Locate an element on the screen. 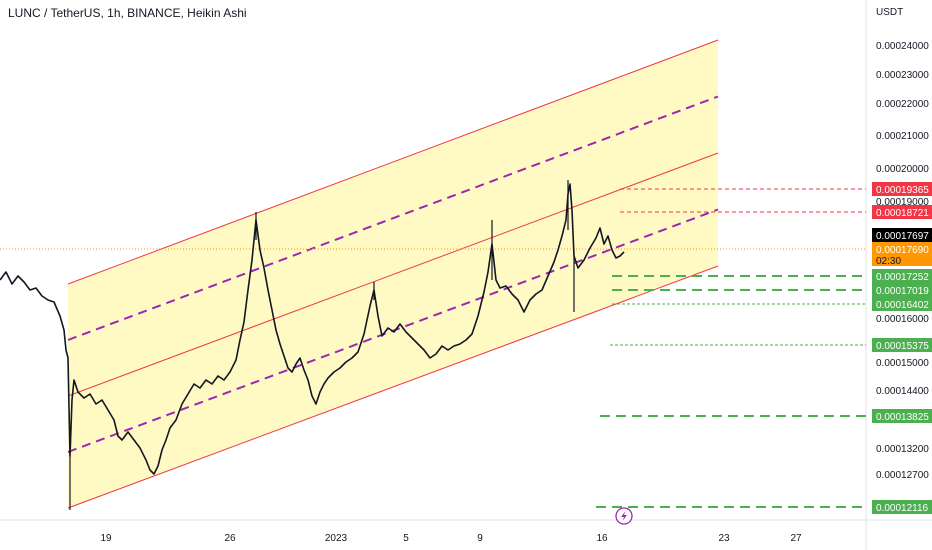  price-tag-label: 0.00015375 is located at coordinates (902, 346).